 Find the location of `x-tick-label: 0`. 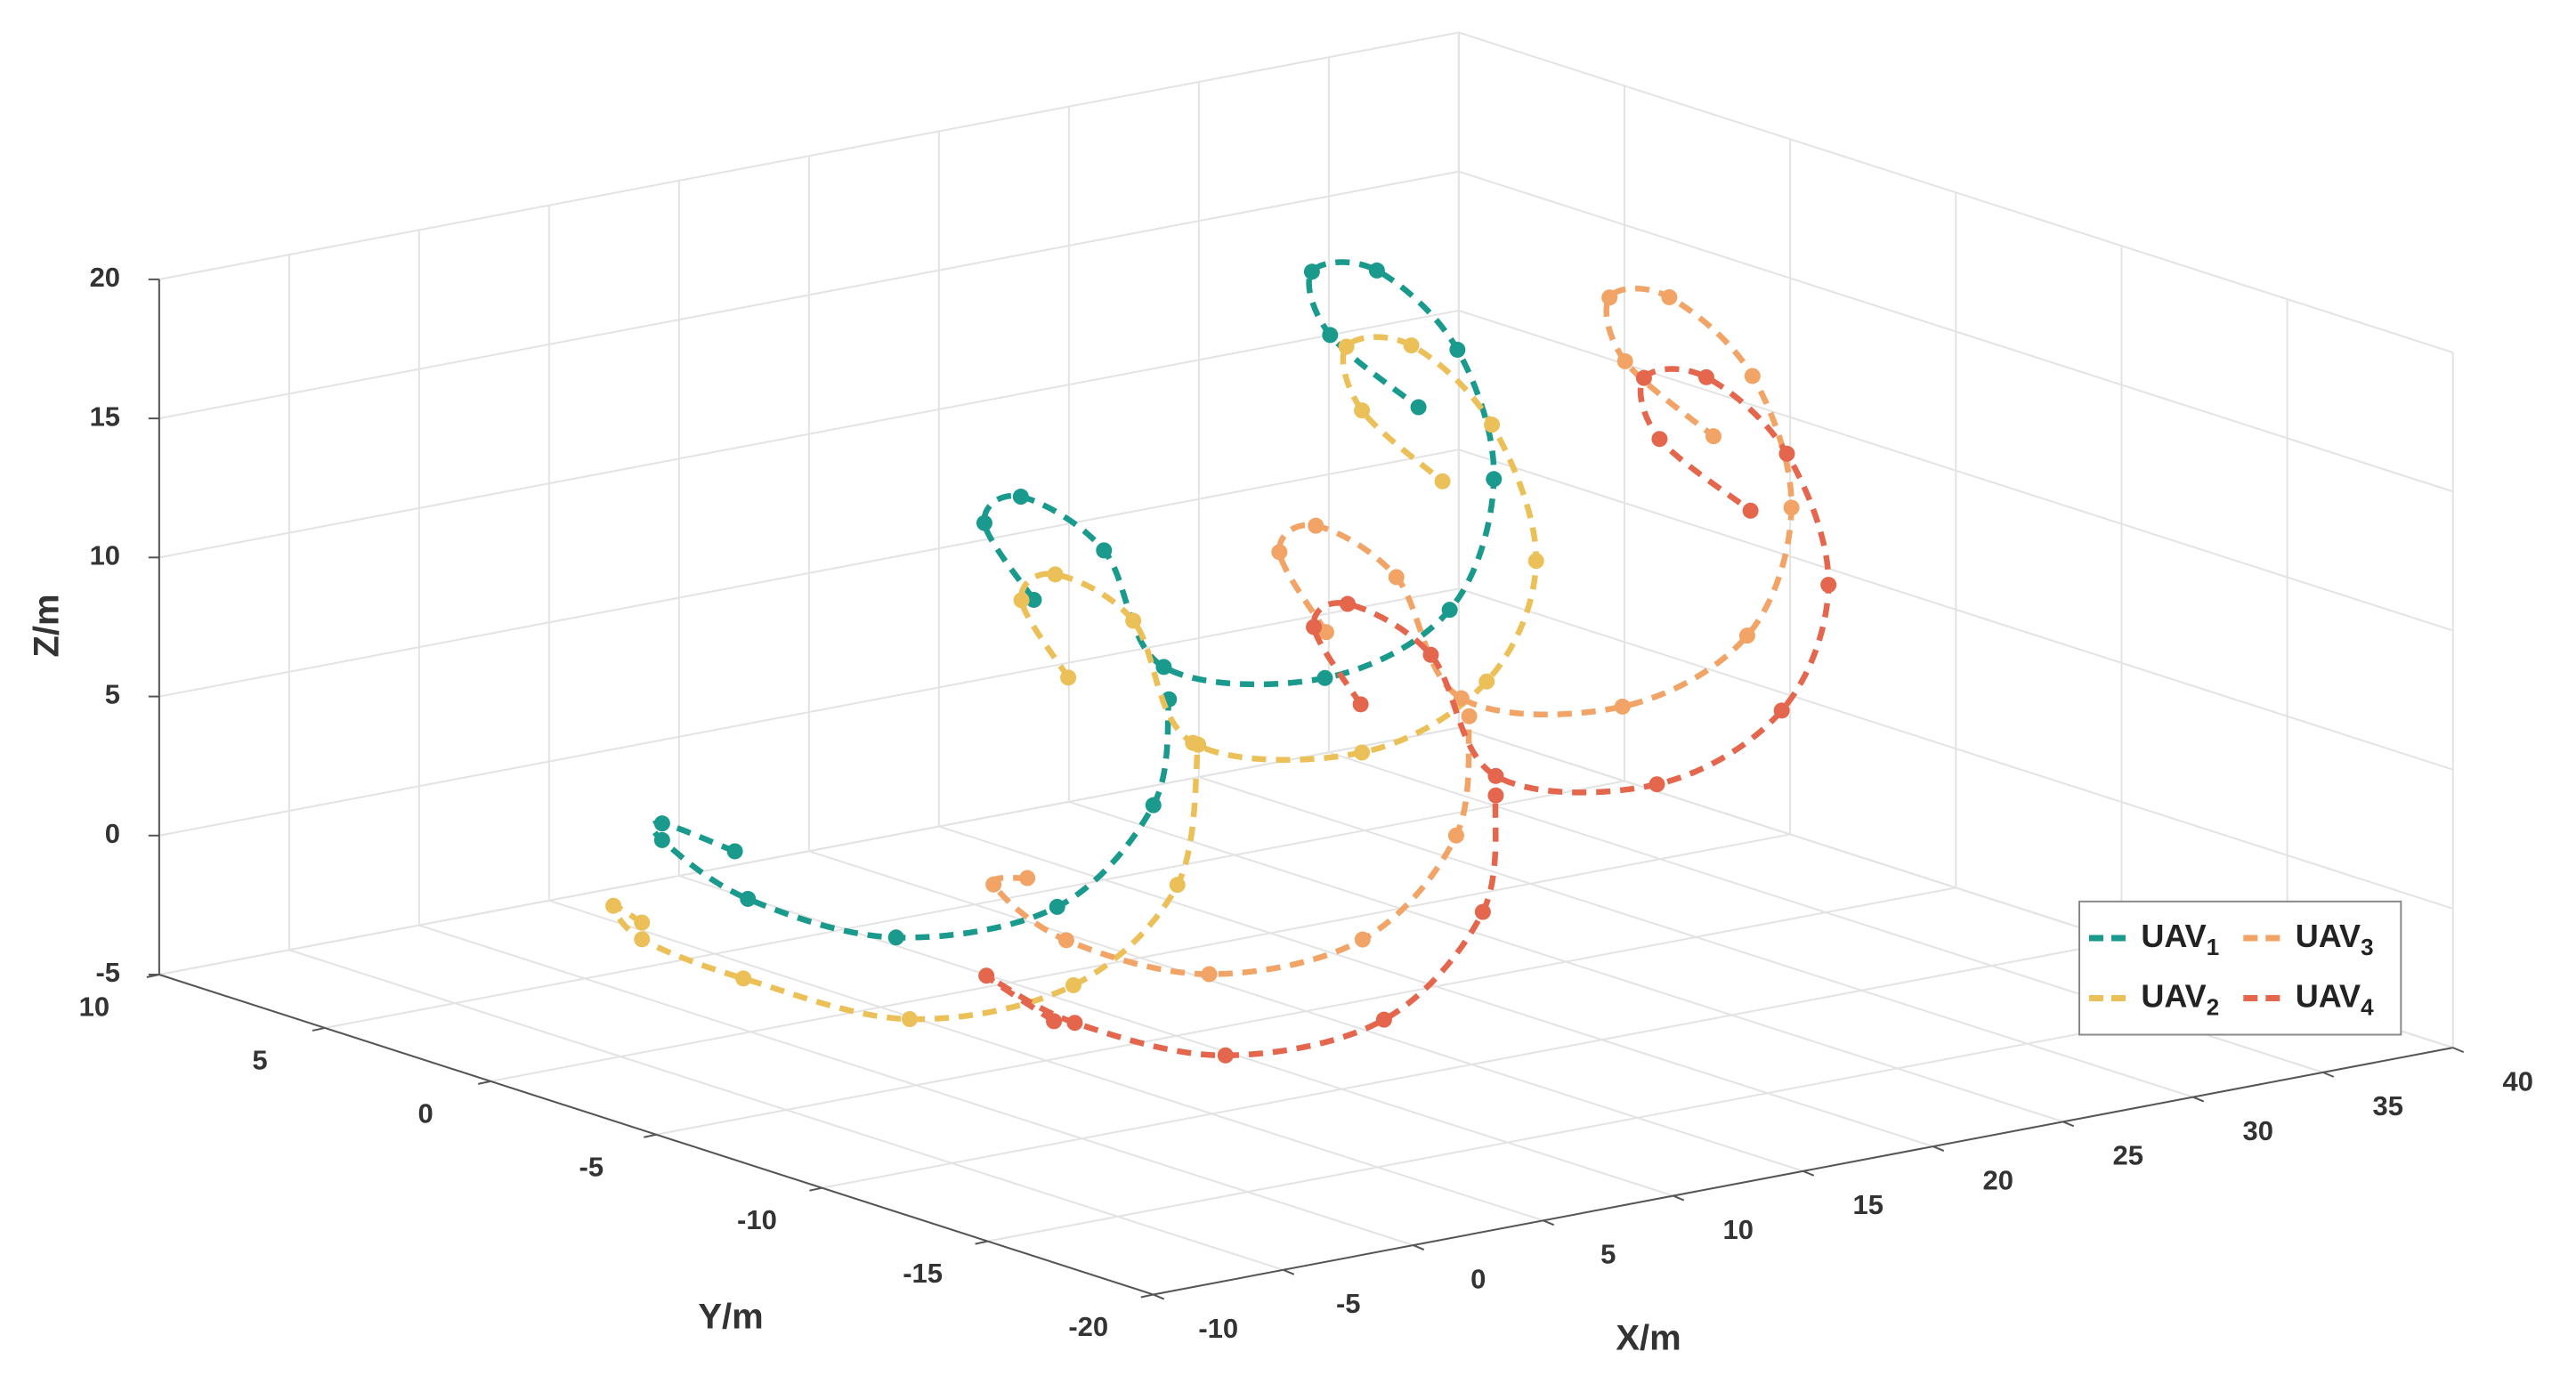

x-tick-label: 0 is located at coordinates (1478, 1278).